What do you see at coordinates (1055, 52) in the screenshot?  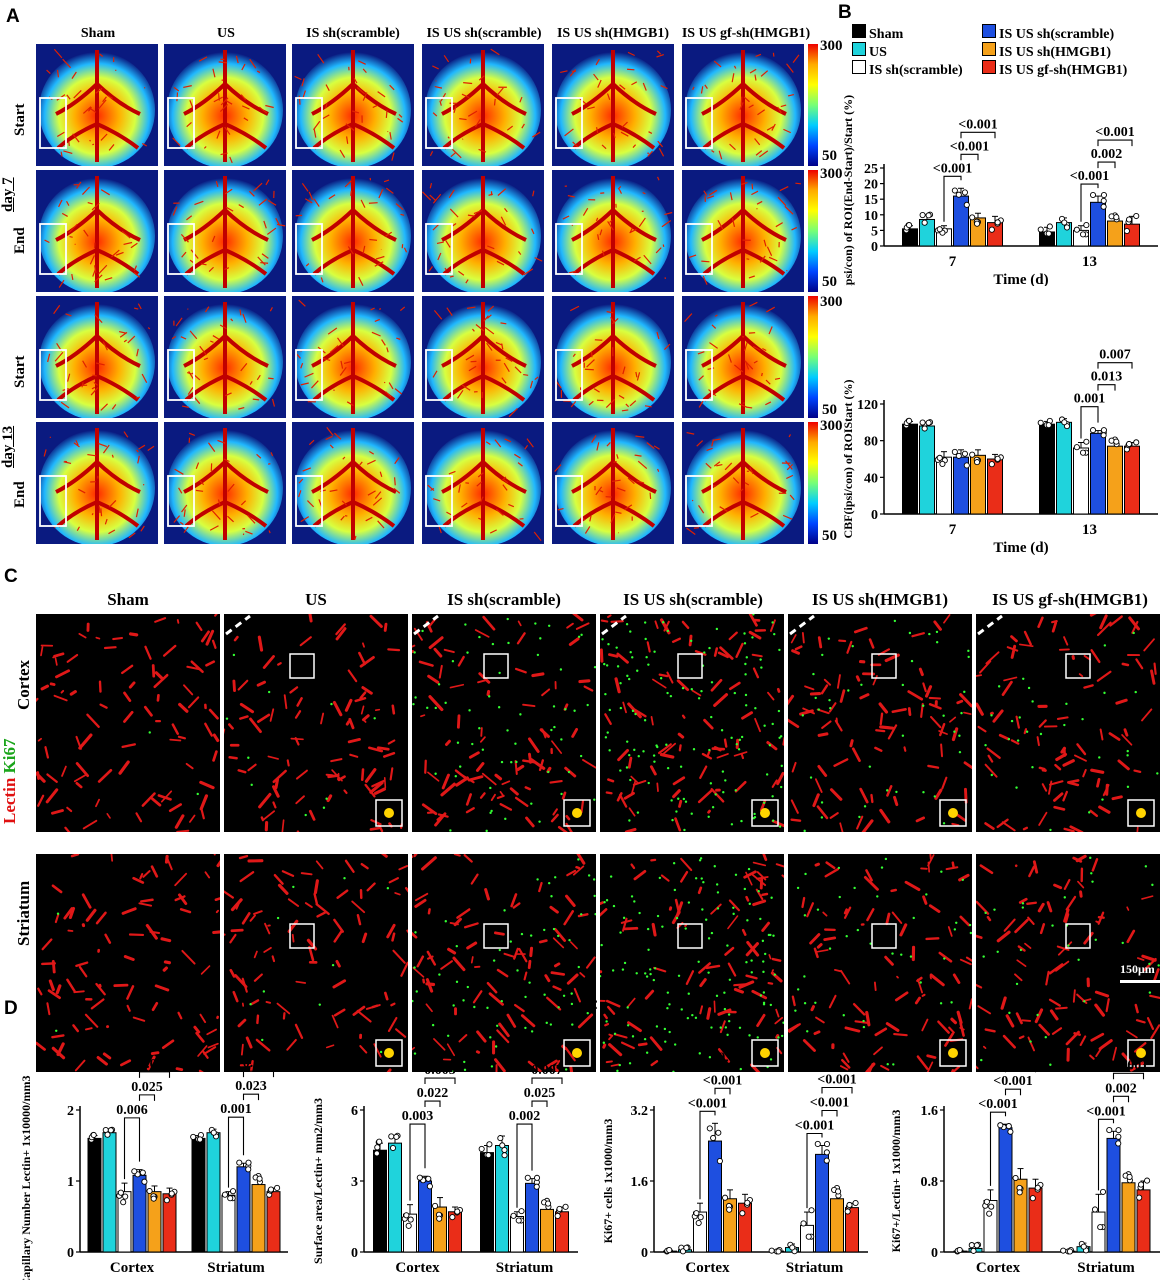 I see `legend-label: IS US sh(HMGB1)` at bounding box center [1055, 52].